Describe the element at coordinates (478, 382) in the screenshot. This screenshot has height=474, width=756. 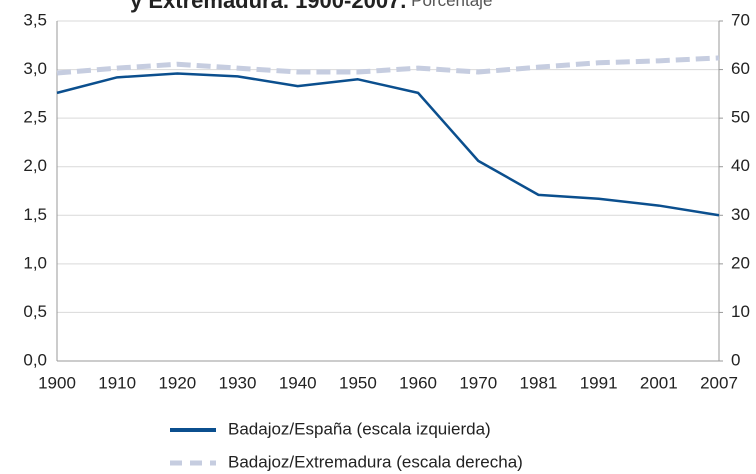
I see `x-tick-label: 1970` at that location.